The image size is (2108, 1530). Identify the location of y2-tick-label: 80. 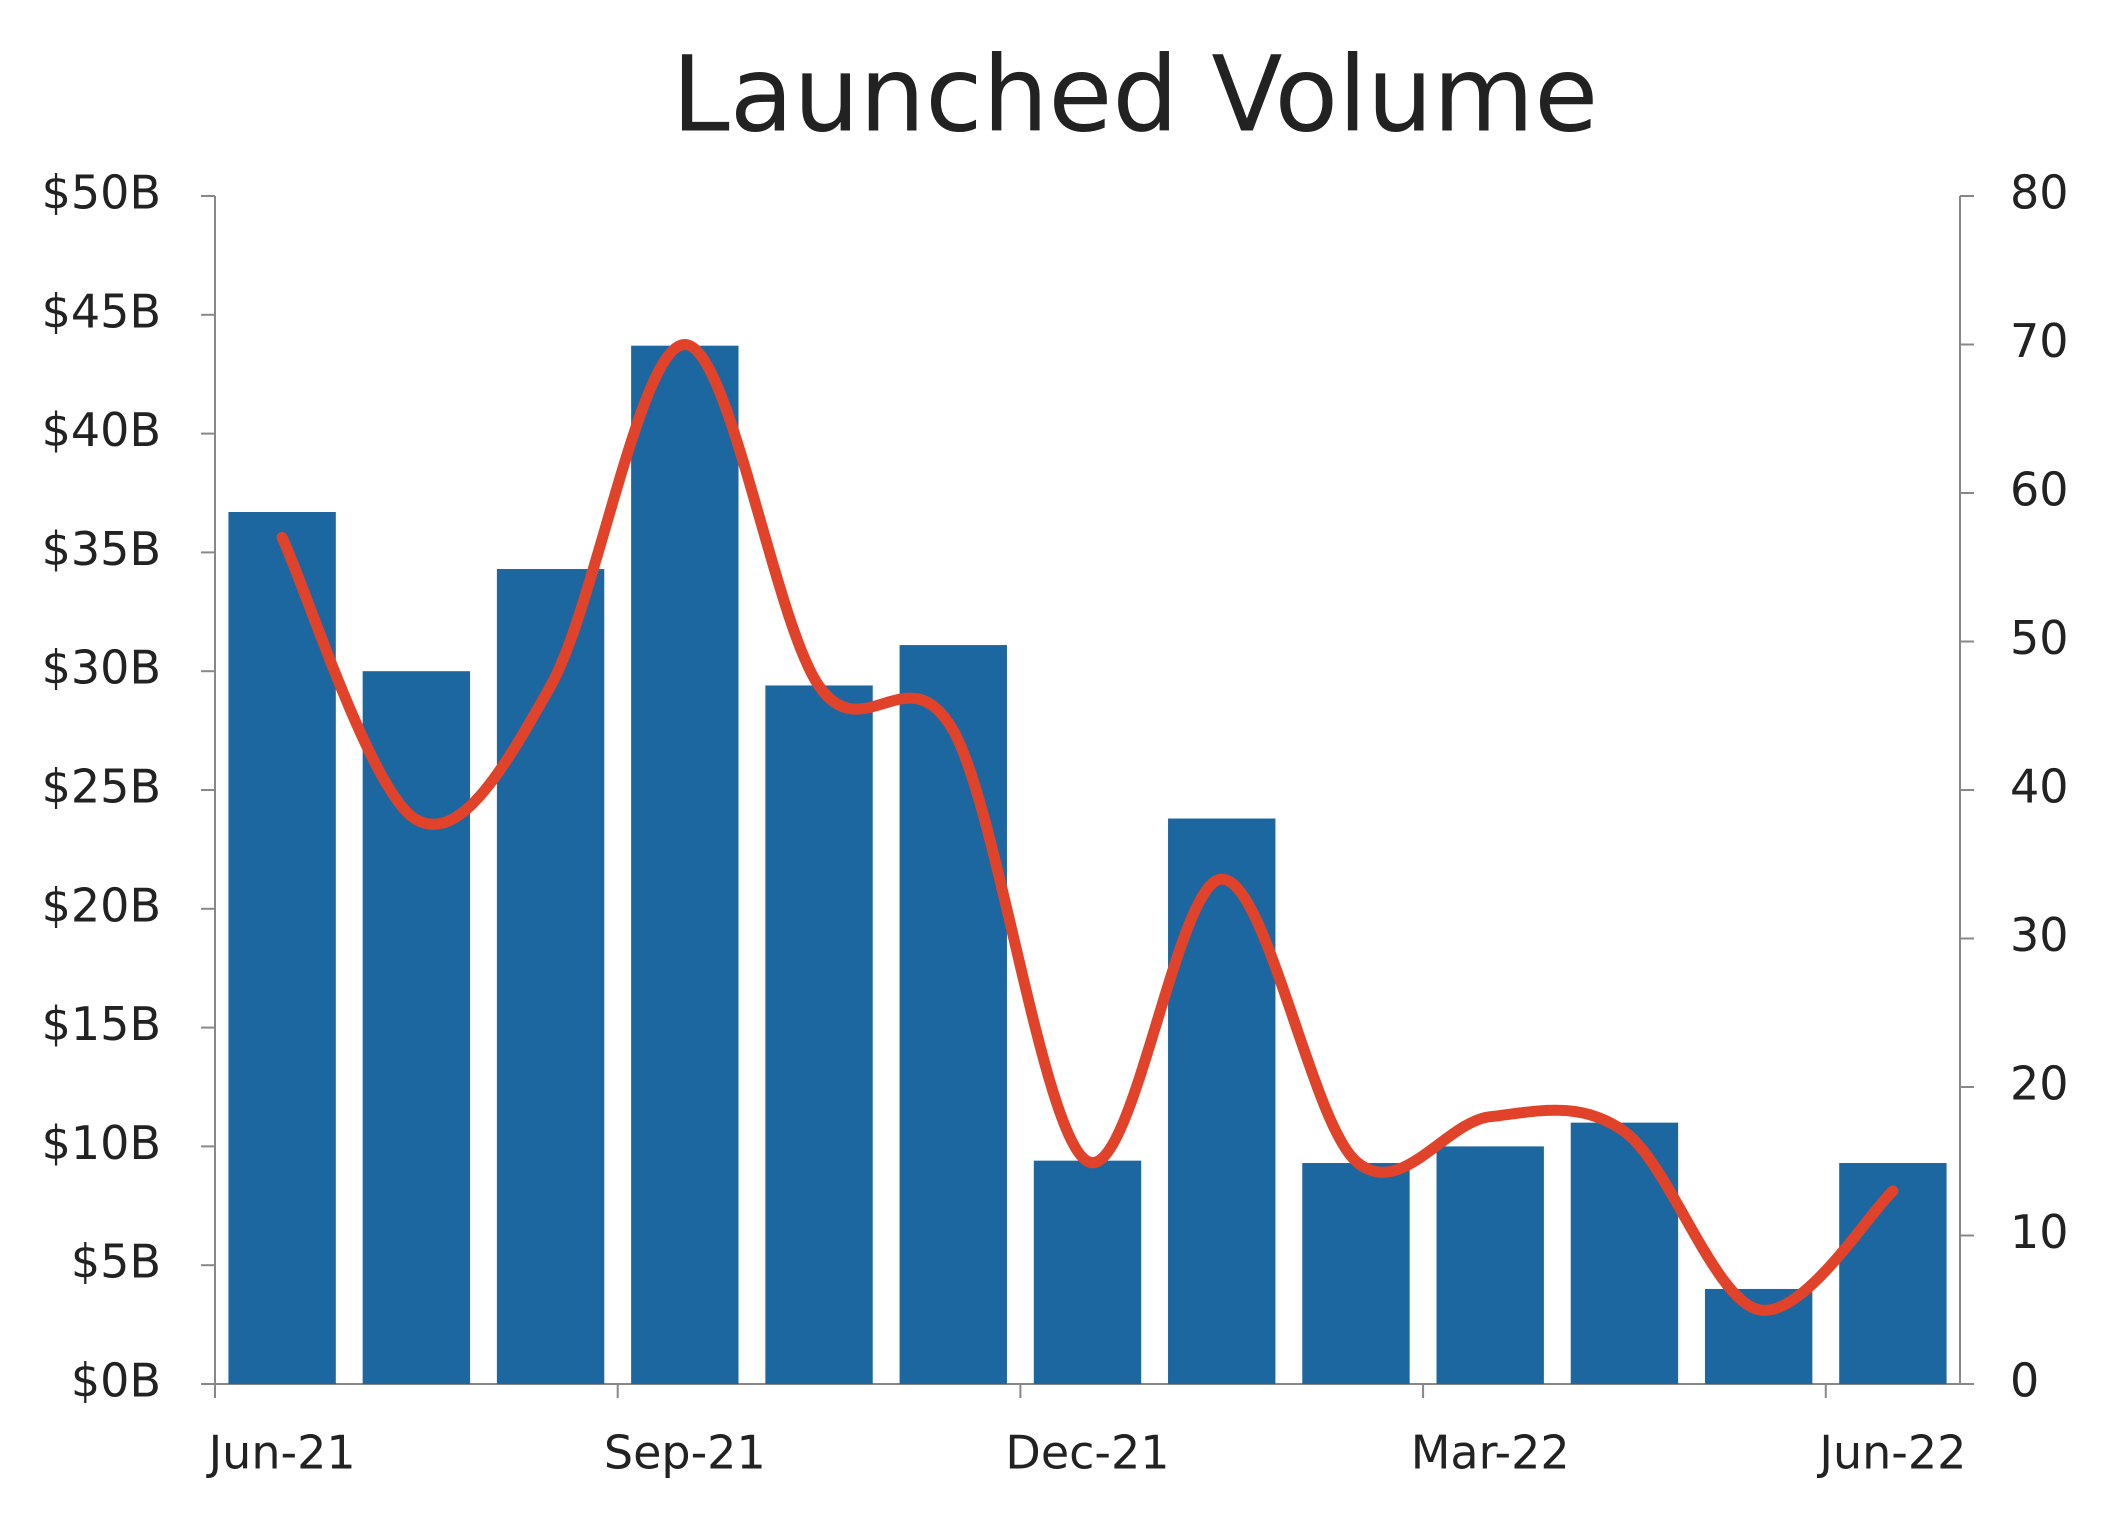
(2039, 193).